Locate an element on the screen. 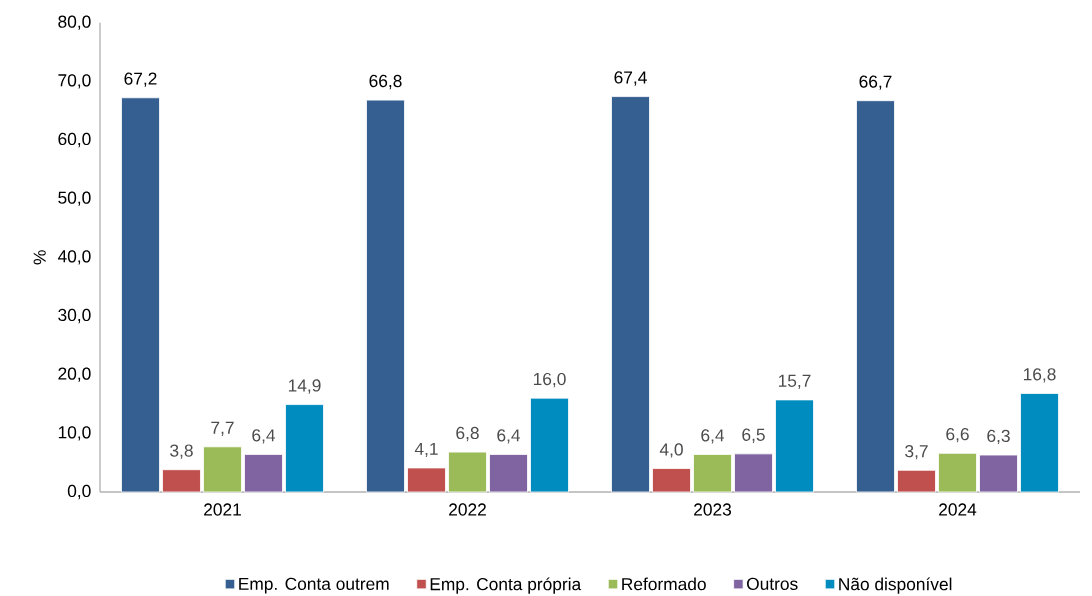  y-axis-title: % is located at coordinates (39, 257).